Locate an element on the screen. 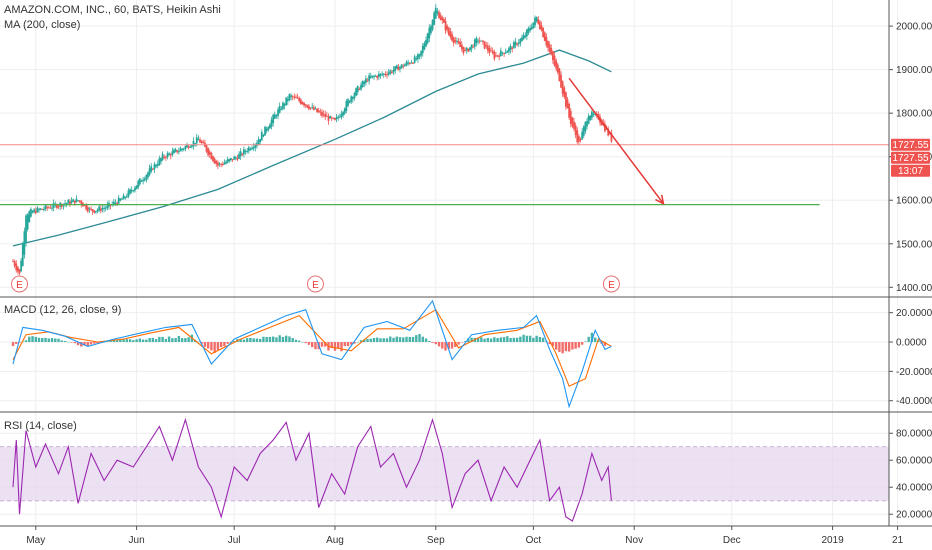  price-tick-label-5: 1500.00 is located at coordinates (914, 244).